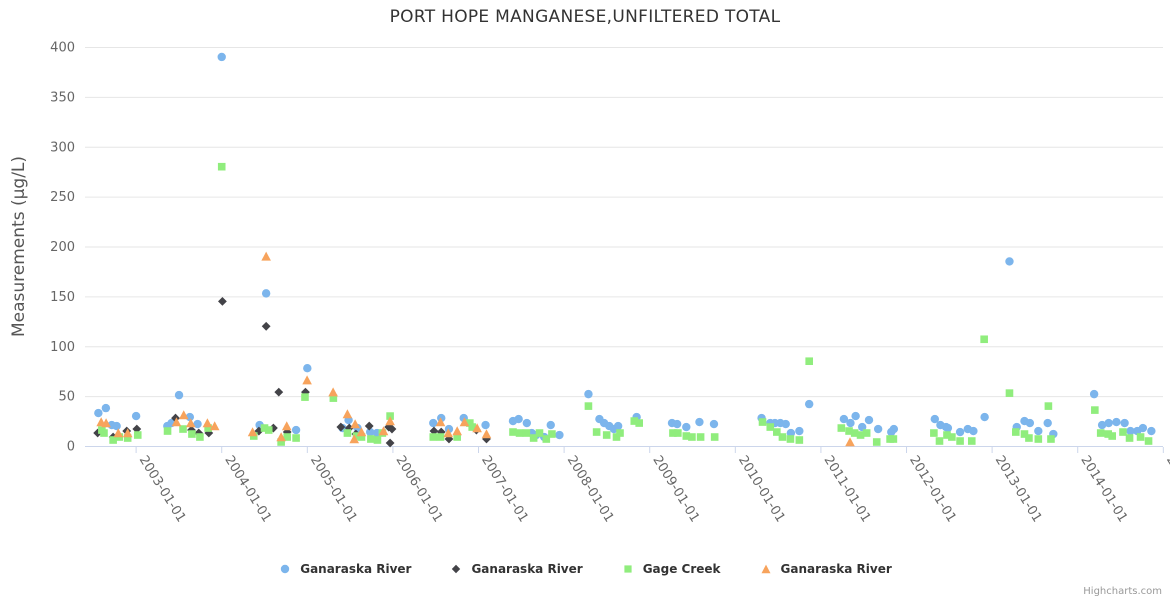 This screenshot has height=600, width=1170. Describe the element at coordinates (516, 569) in the screenshot. I see `legend-item-ganaraska-river-2: Ganaraska River` at that location.